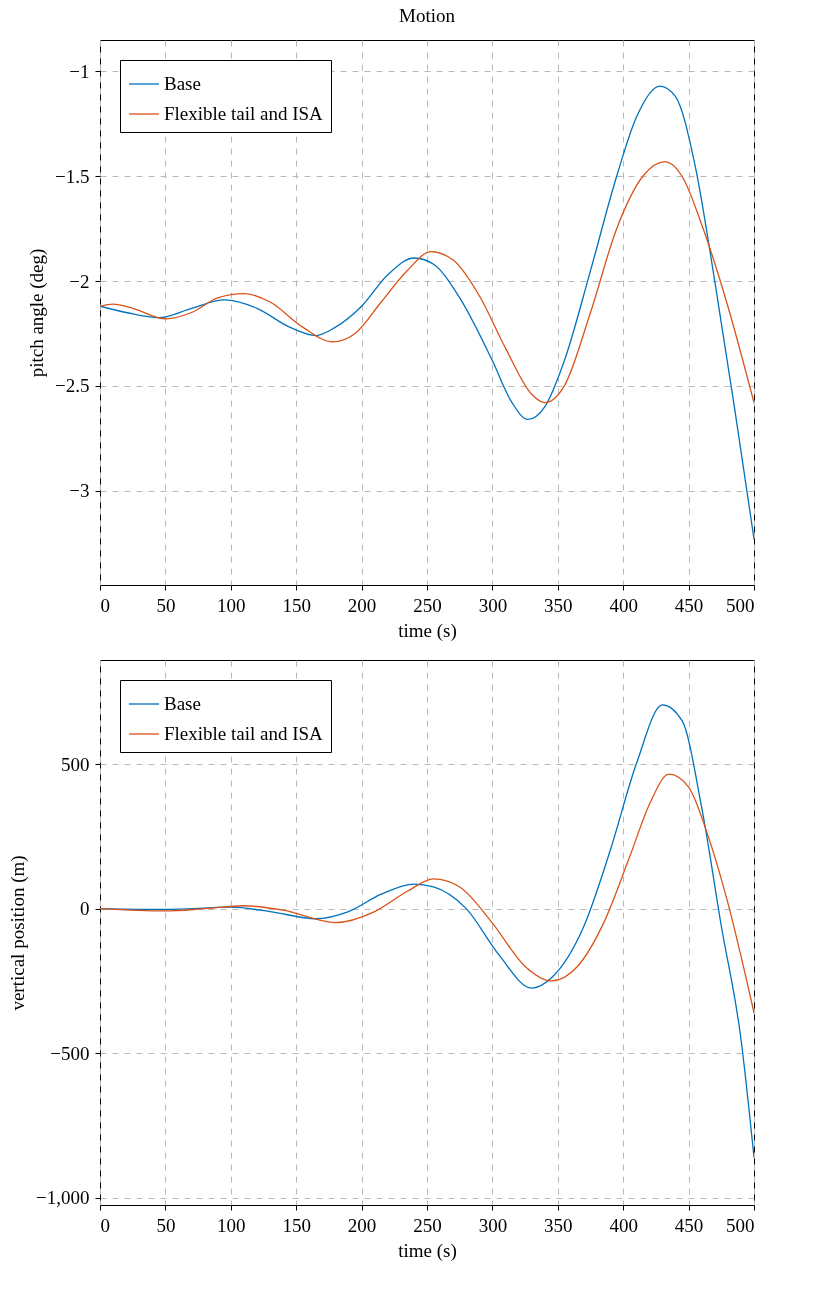 This screenshot has height=1309, width=821. Describe the element at coordinates (72, 386) in the screenshot. I see `y-tick-label: −2.5` at that location.